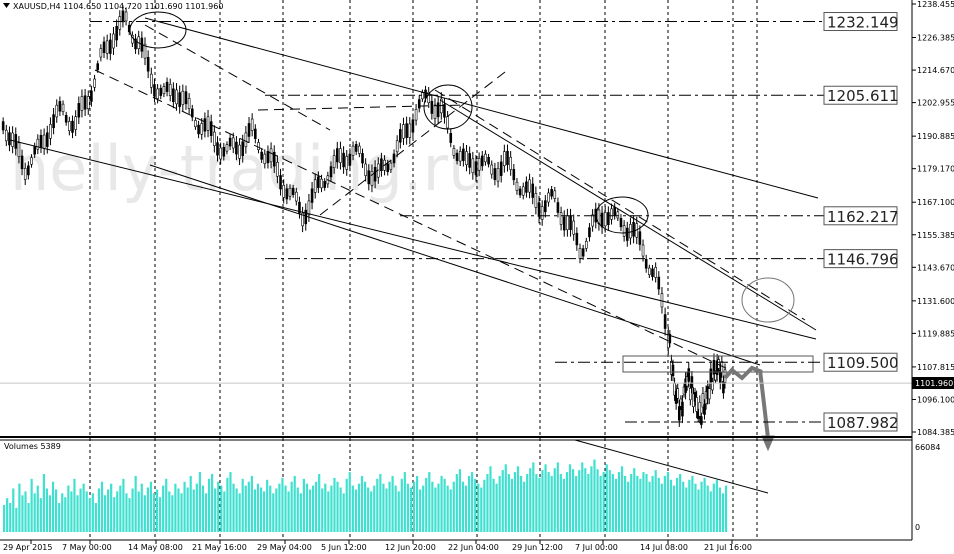  What do you see at coordinates (935, 432) in the screenshot?
I see `price-tick-label: 1084.385` at bounding box center [935, 432].